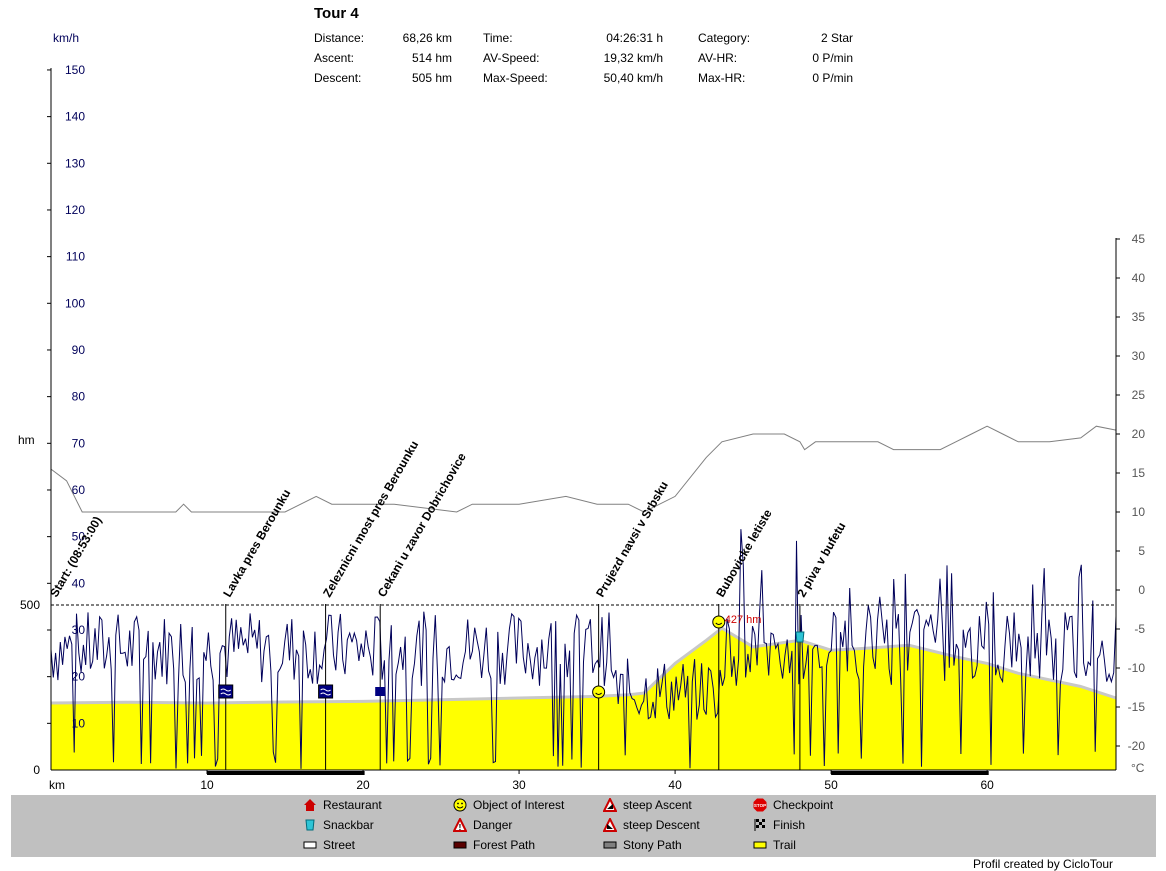 This screenshot has height=871, width=1166. I want to click on speed-tick-label: 10, so click(79, 723).